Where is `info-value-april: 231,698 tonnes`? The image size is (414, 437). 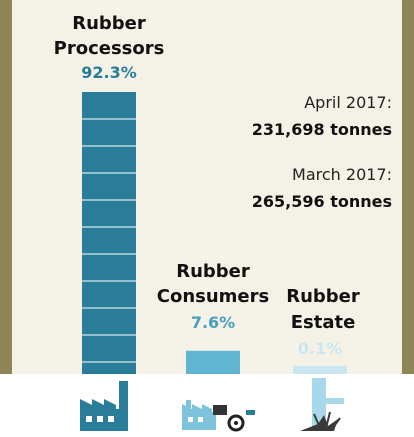 info-value-april: 231,698 tonnes is located at coordinates (322, 129).